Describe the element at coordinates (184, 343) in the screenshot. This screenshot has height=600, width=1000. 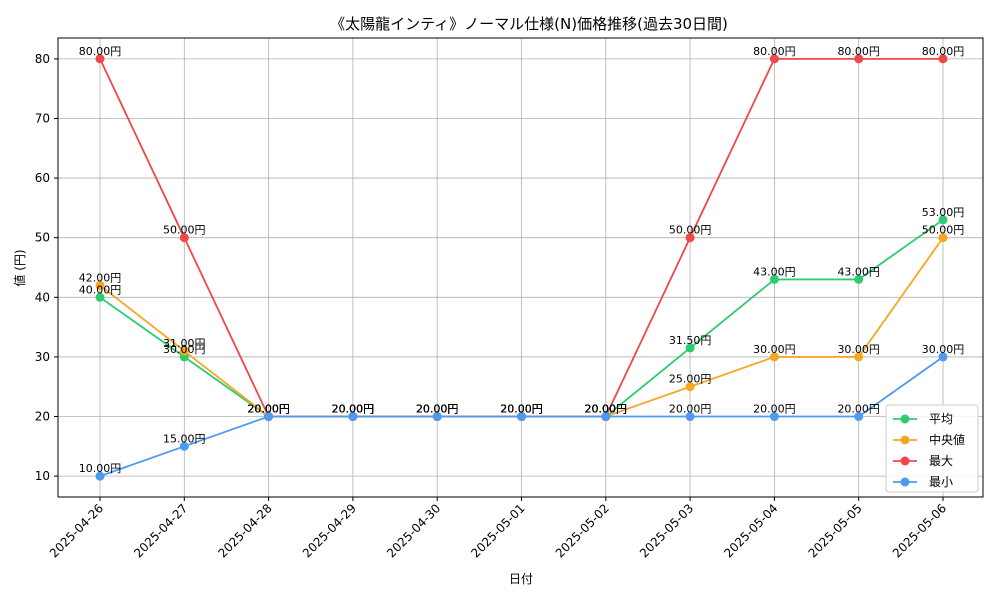
I see `data-label: 31.00円` at that location.